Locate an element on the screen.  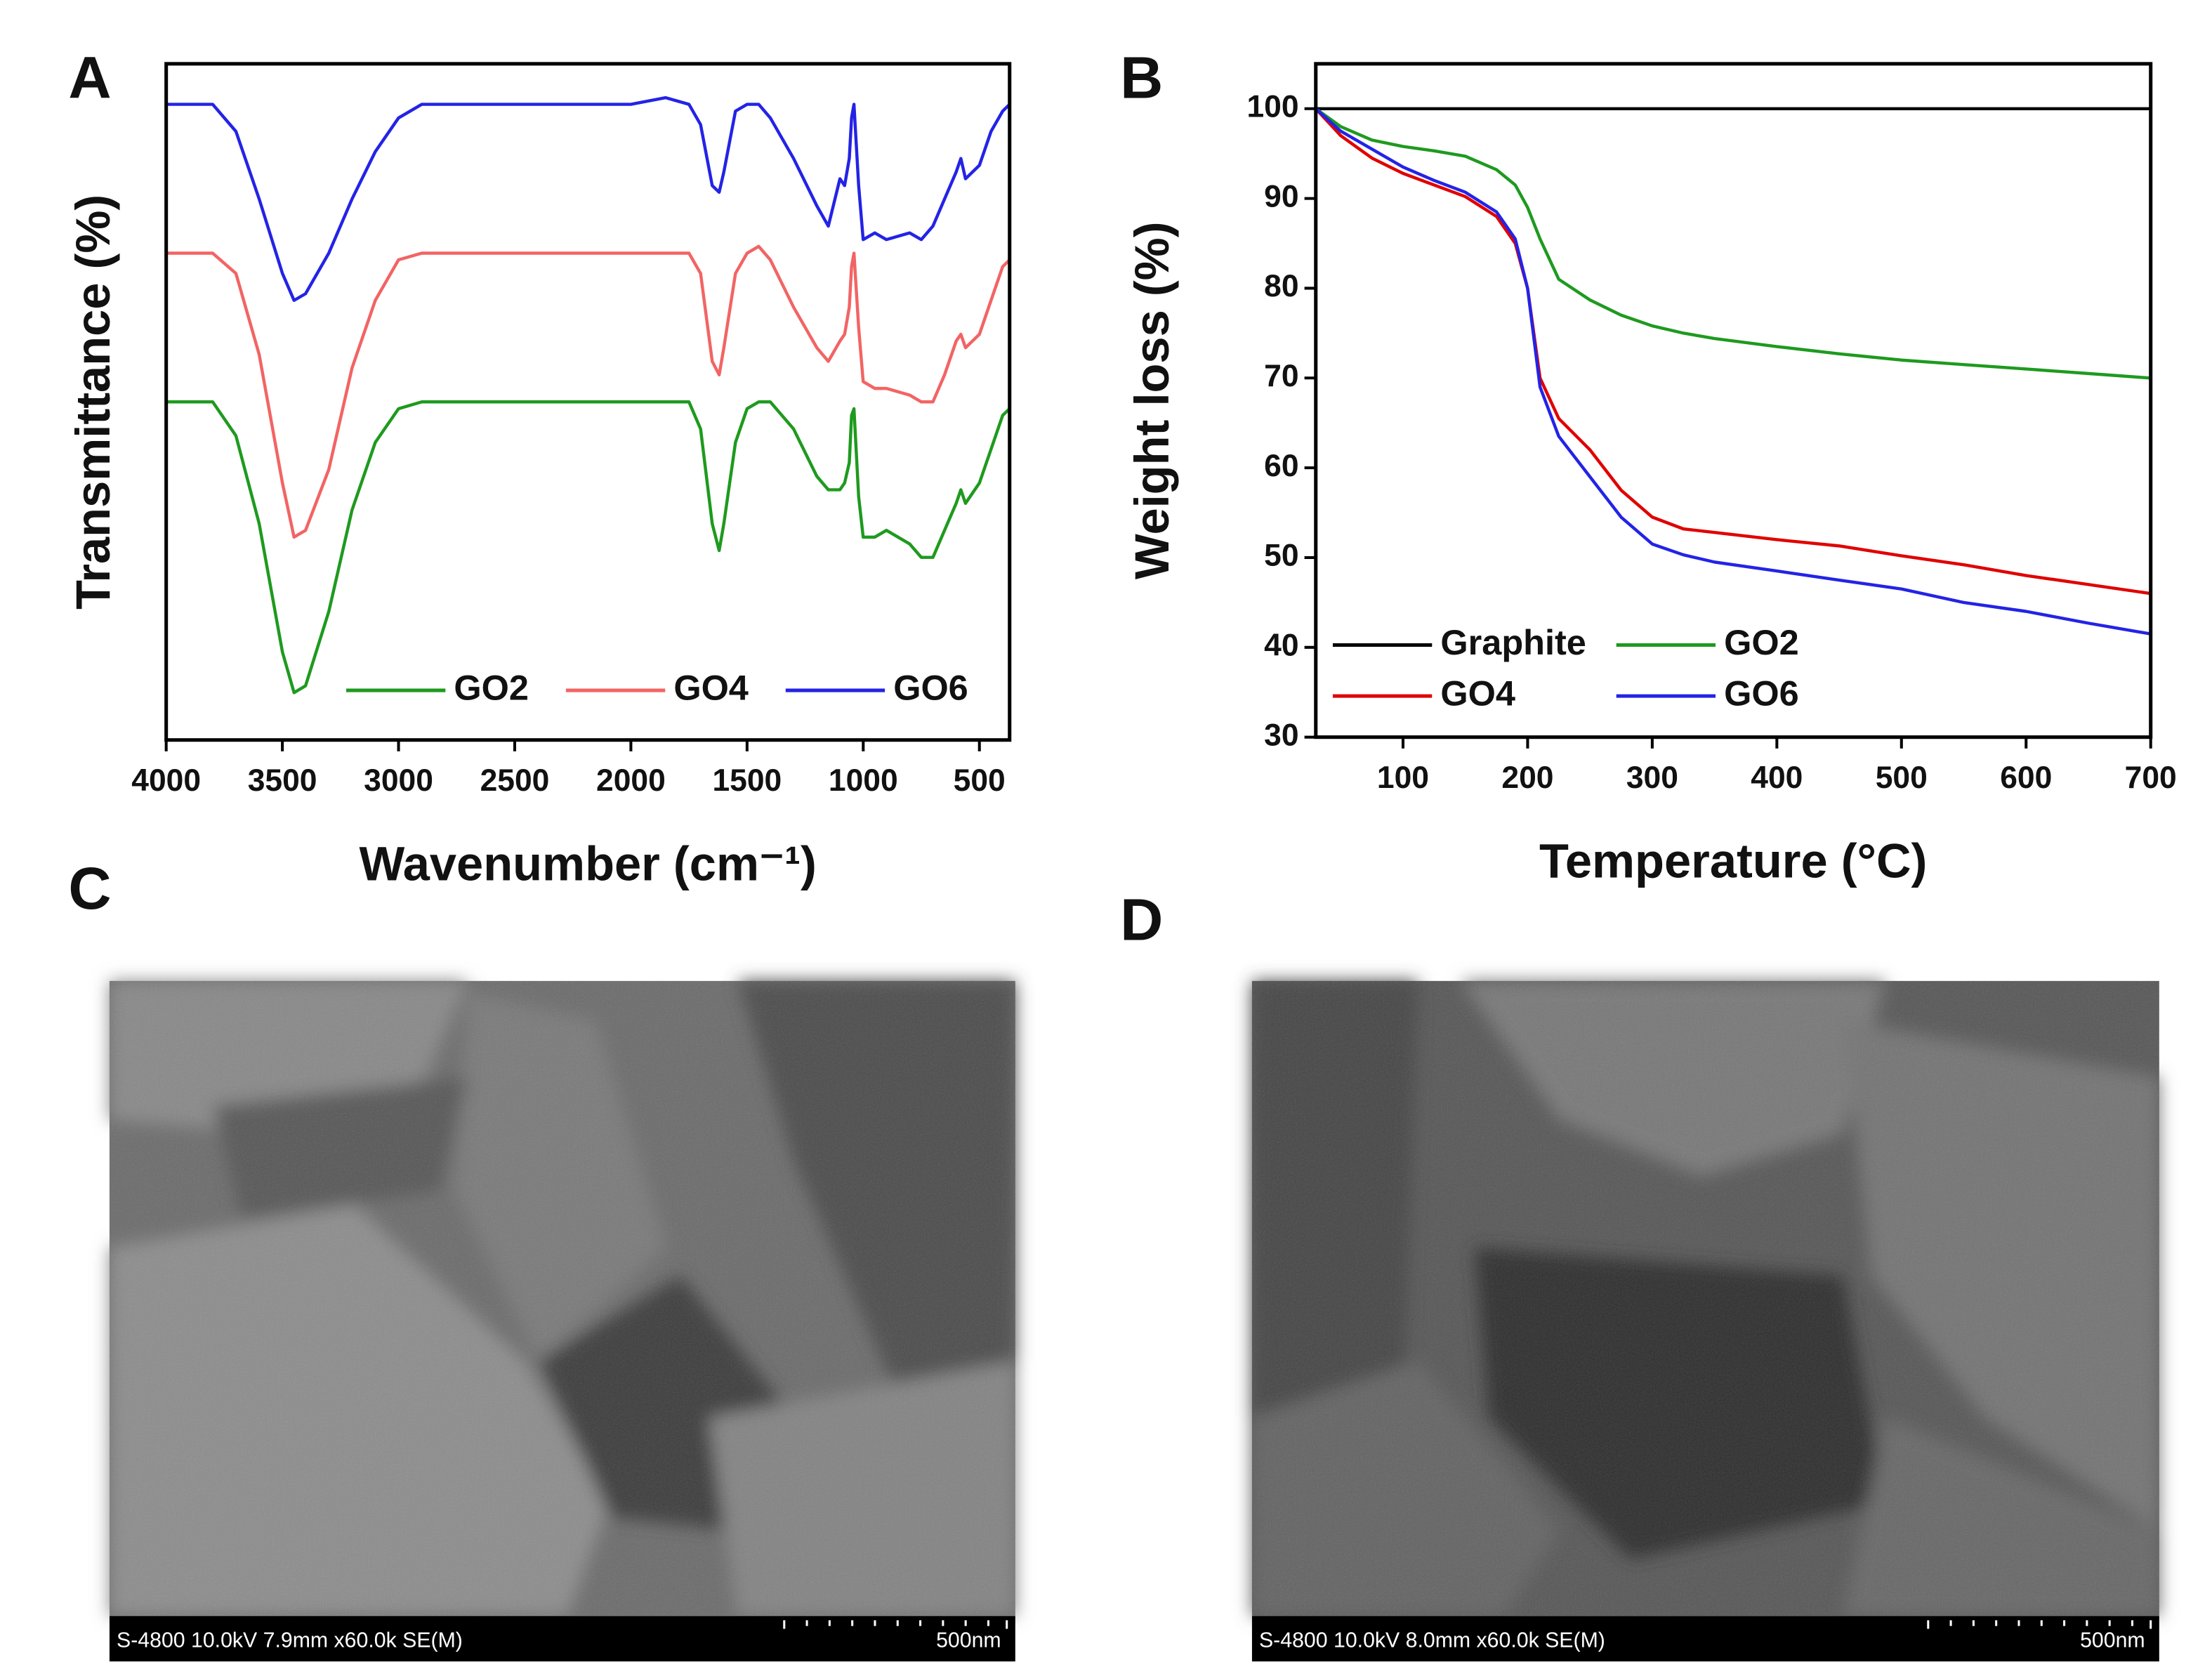
y-tick-label: 100 is located at coordinates (1272, 106).